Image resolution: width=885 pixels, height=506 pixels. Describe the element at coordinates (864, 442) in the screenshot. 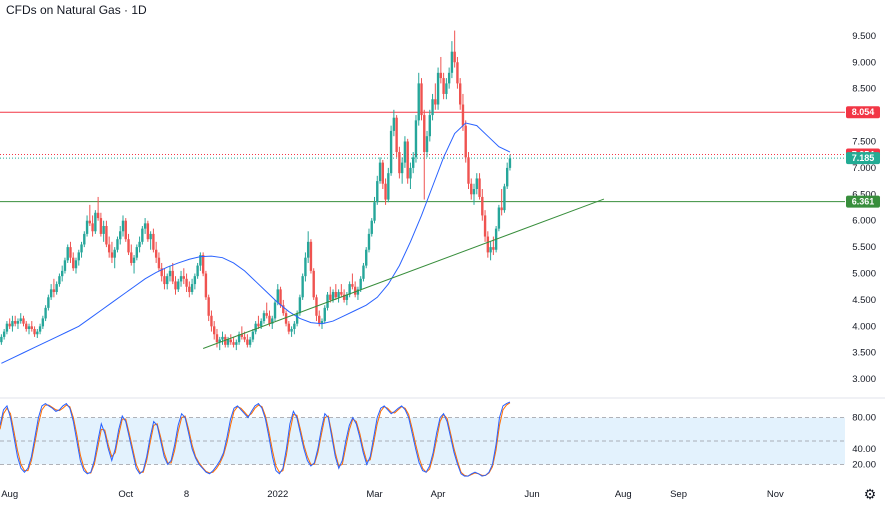

I see `stochastic-axis: 80.00 40.00 20.00` at that location.